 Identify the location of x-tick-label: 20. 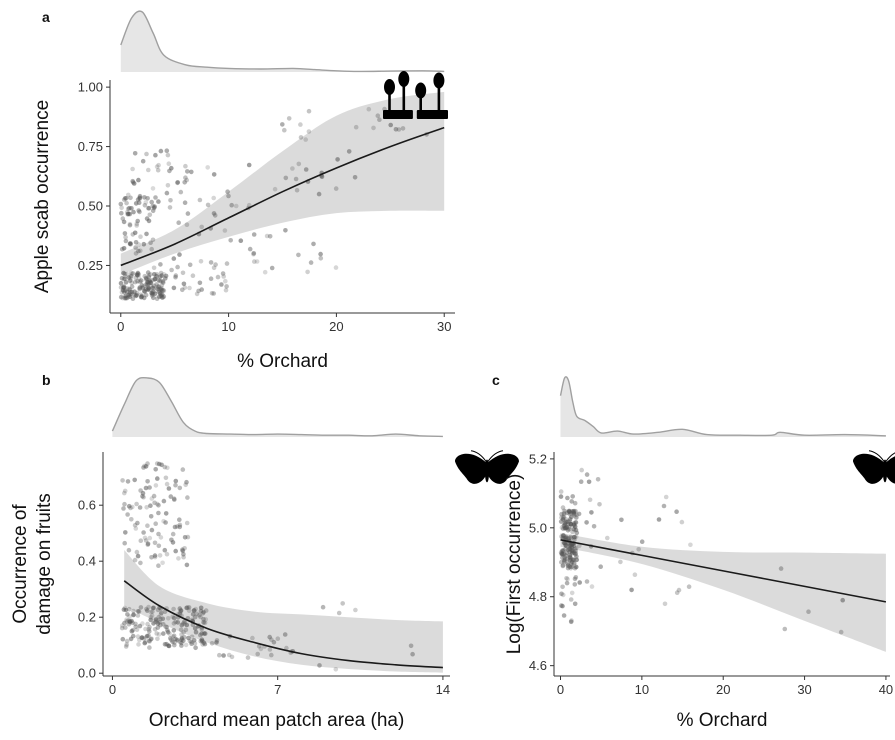
(336, 326).